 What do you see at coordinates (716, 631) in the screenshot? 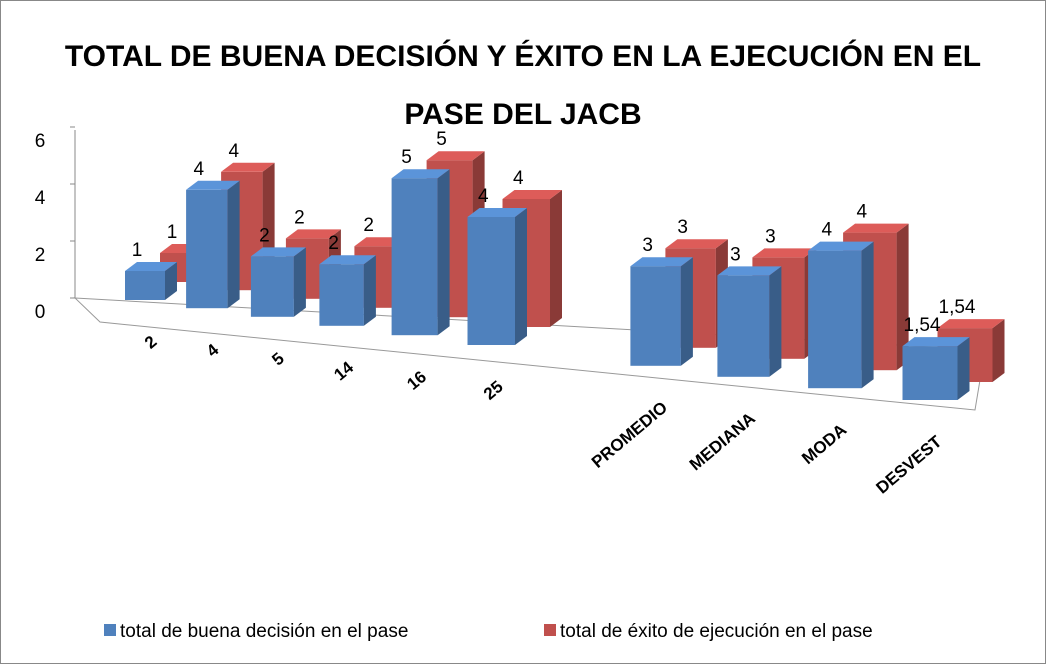
I see `legend-label: total de éxito de ejecución en el pase` at bounding box center [716, 631].